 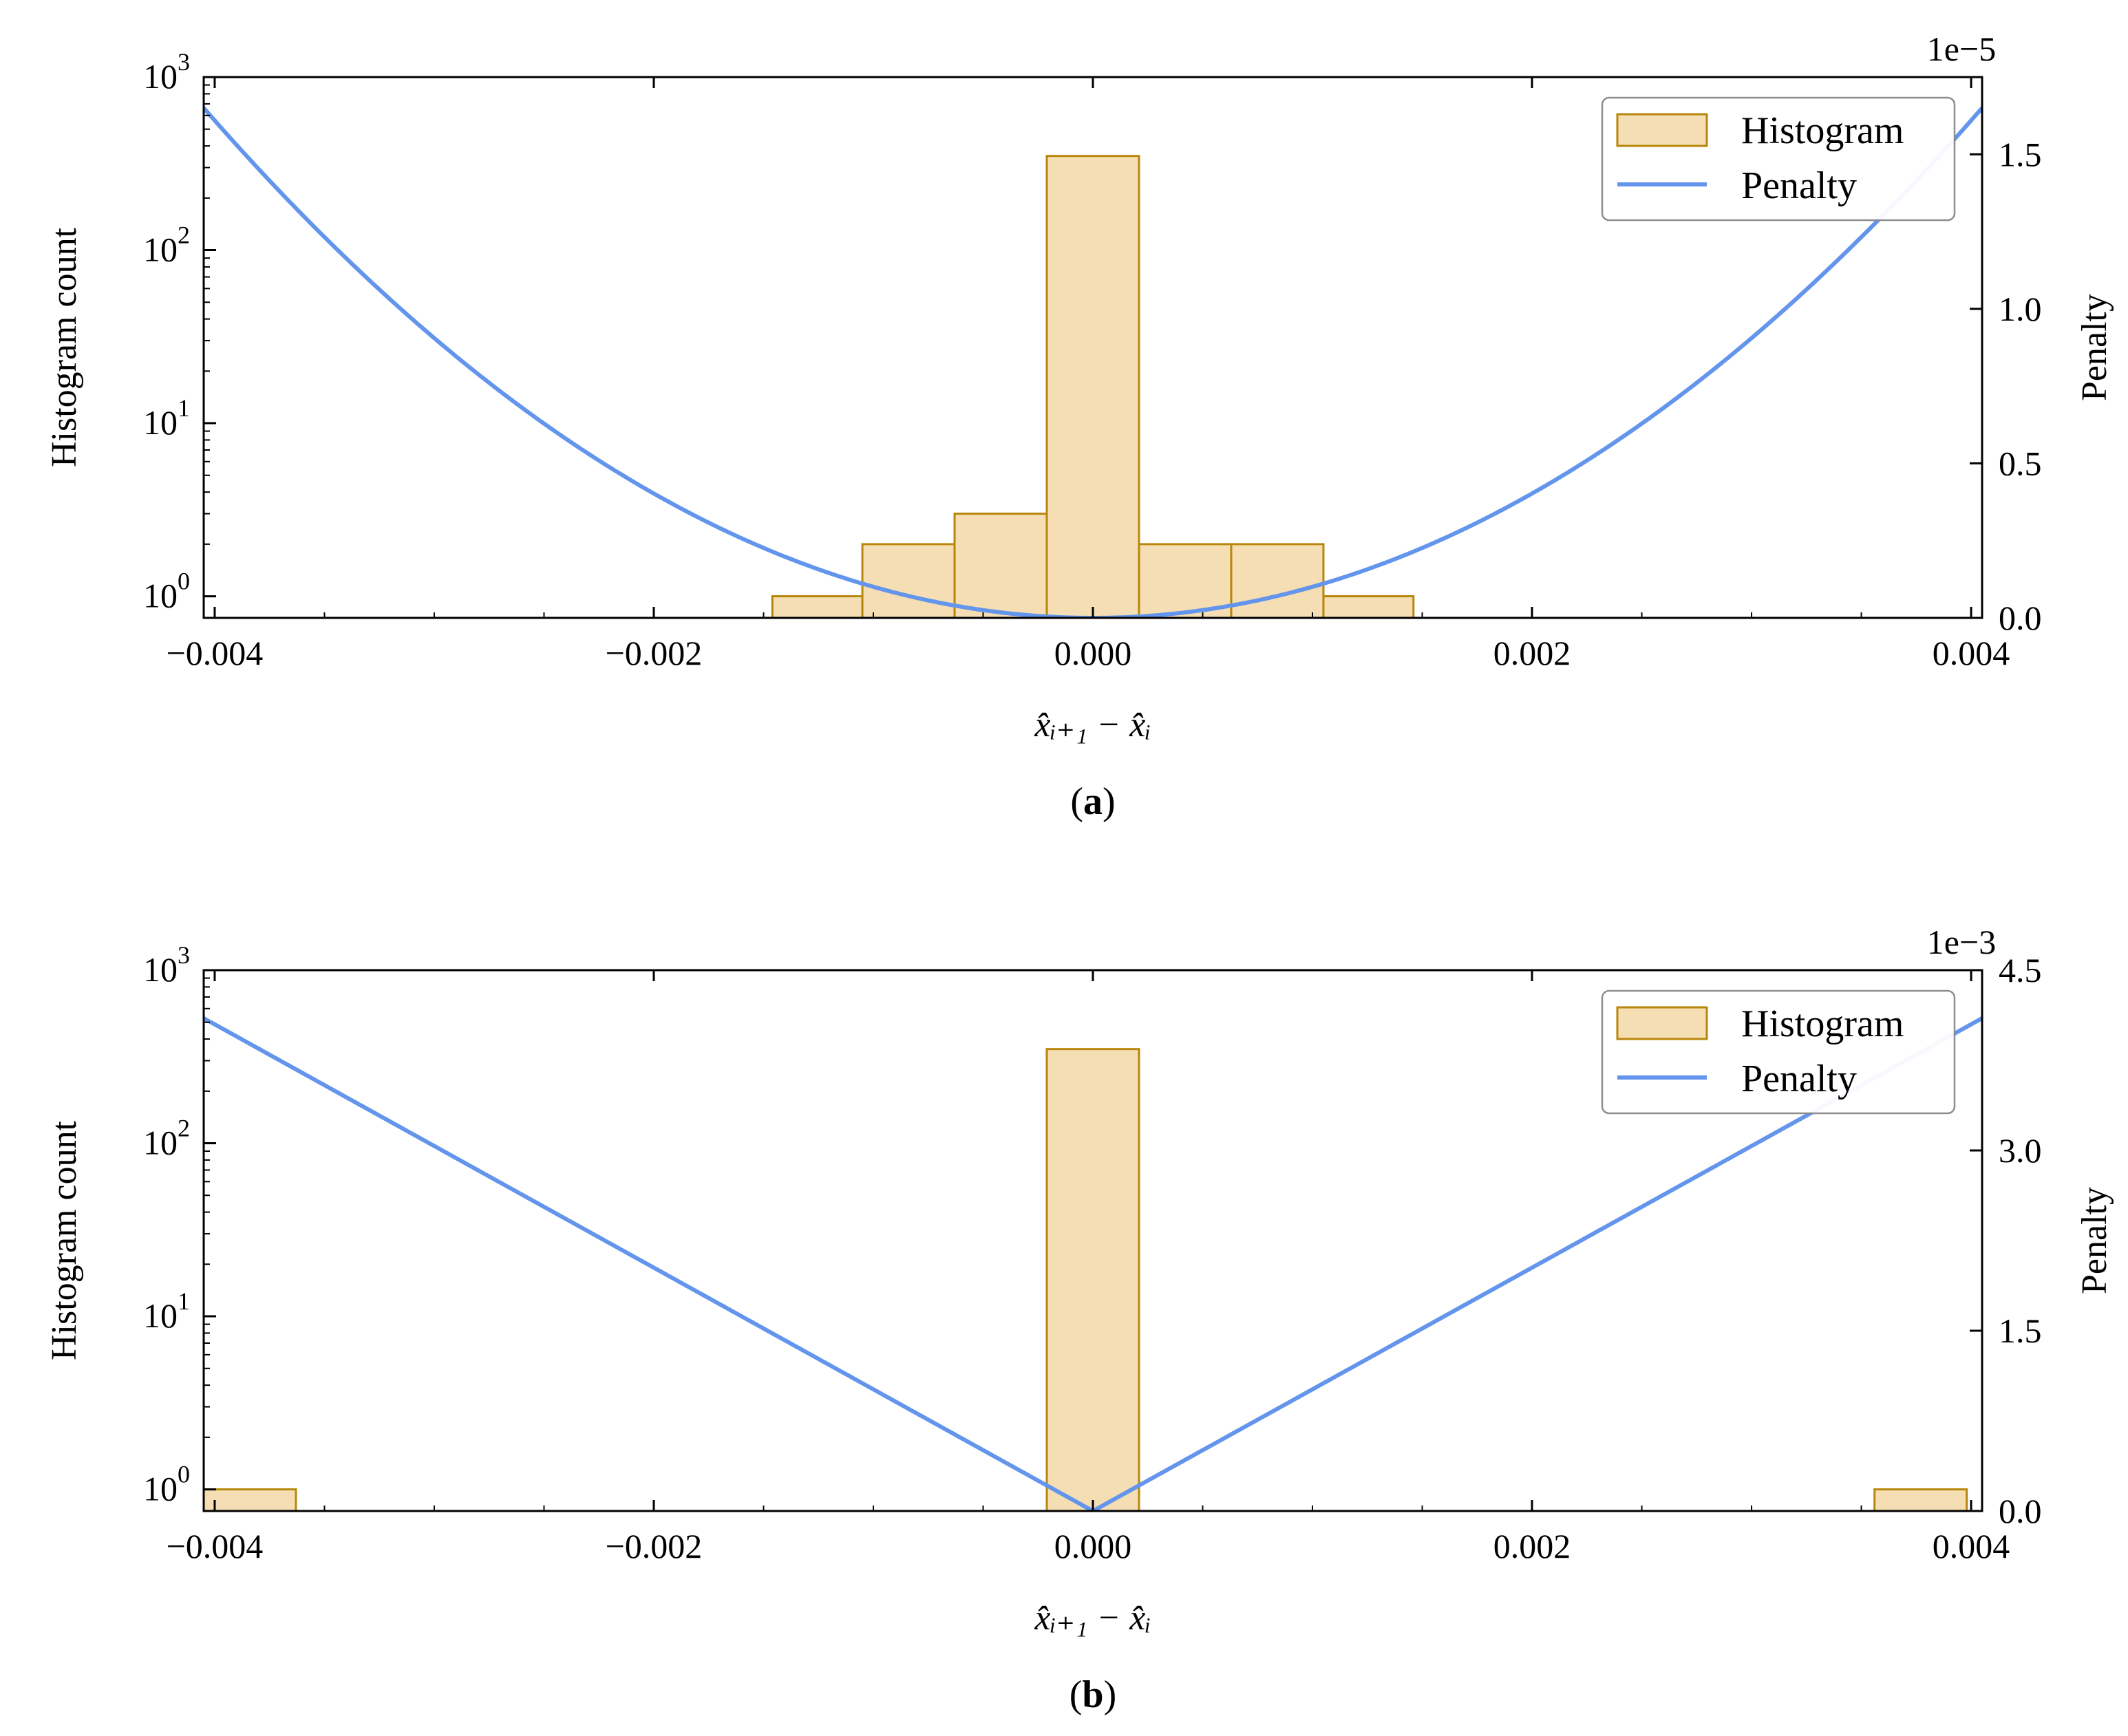 I want to click on caption-letter: b, so click(x=1092, y=1695).